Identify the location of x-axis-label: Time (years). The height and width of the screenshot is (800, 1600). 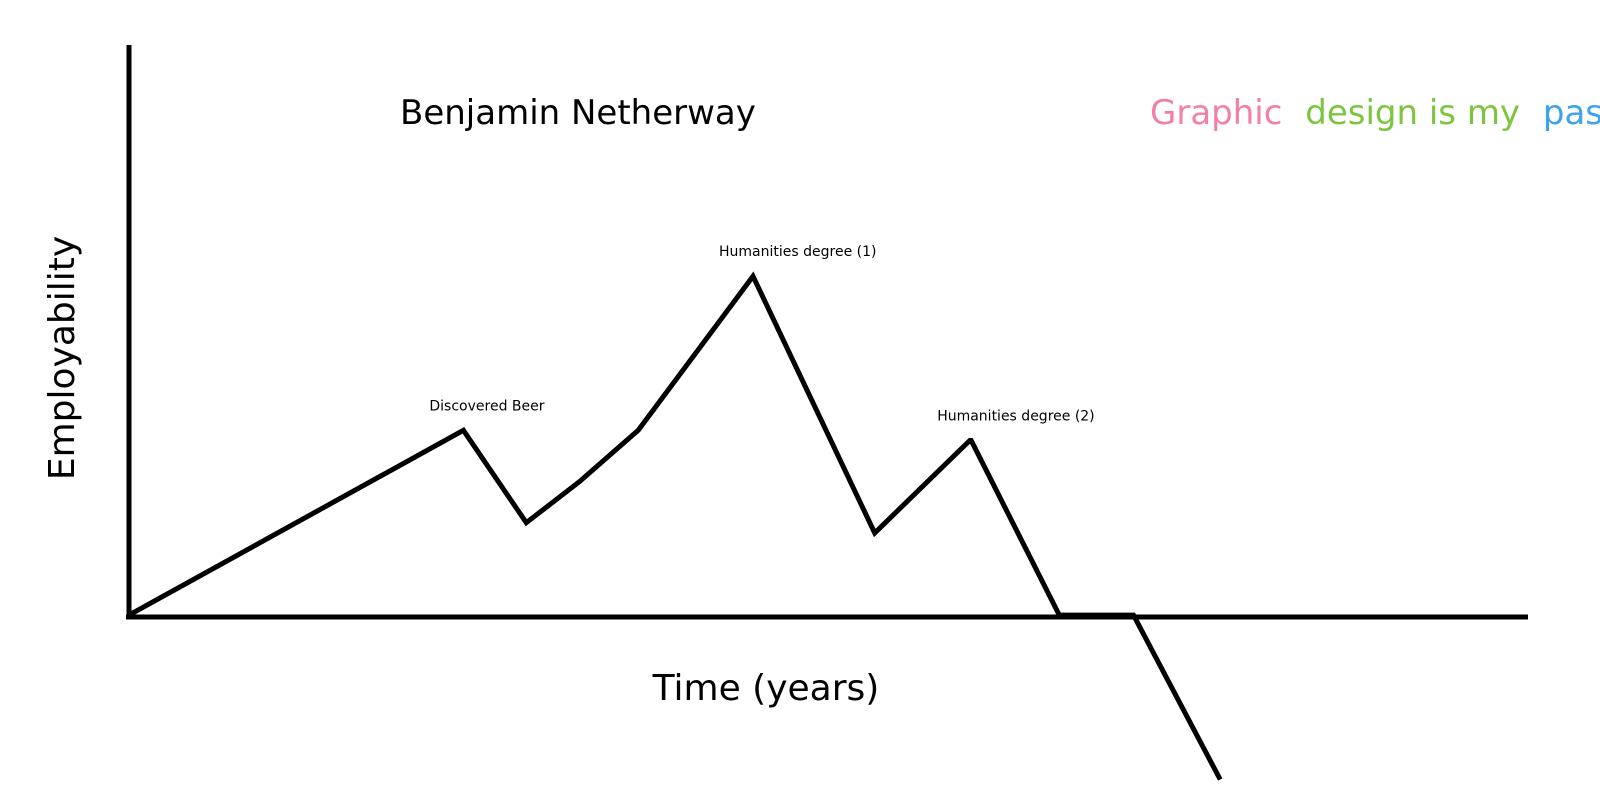
(766, 688).